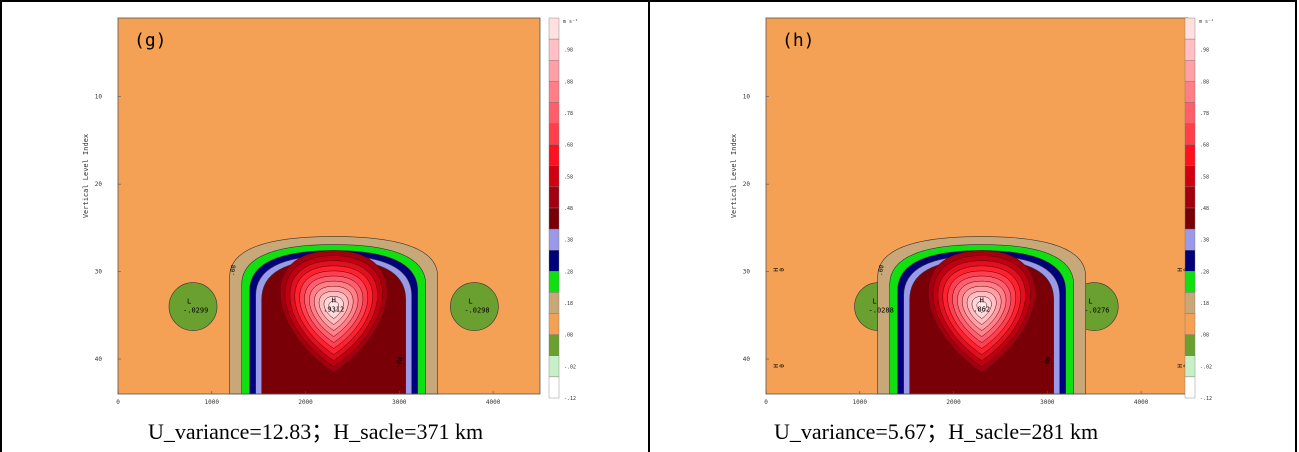 The image size is (1299, 452). What do you see at coordinates (782, 270) in the screenshot?
I see `edge-value-0: 0` at bounding box center [782, 270].